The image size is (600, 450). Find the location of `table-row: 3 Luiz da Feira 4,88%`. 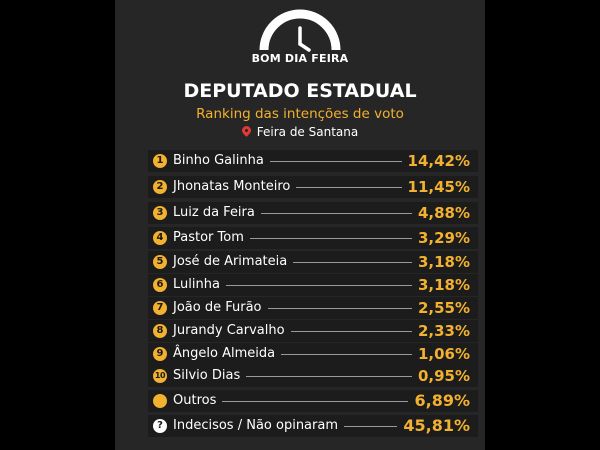

table-row: 3 Luiz da Feira 4,88% is located at coordinates (313, 213).